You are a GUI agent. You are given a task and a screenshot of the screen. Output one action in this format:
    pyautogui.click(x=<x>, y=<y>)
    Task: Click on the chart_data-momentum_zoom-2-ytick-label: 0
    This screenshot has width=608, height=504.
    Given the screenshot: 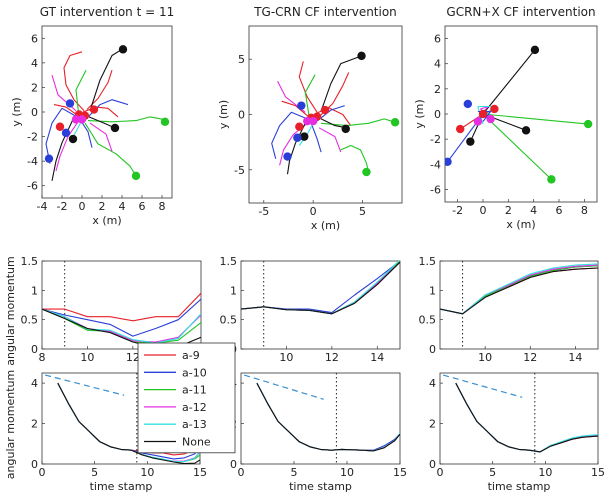 What is the action you would take?
    pyautogui.click(x=432, y=349)
    